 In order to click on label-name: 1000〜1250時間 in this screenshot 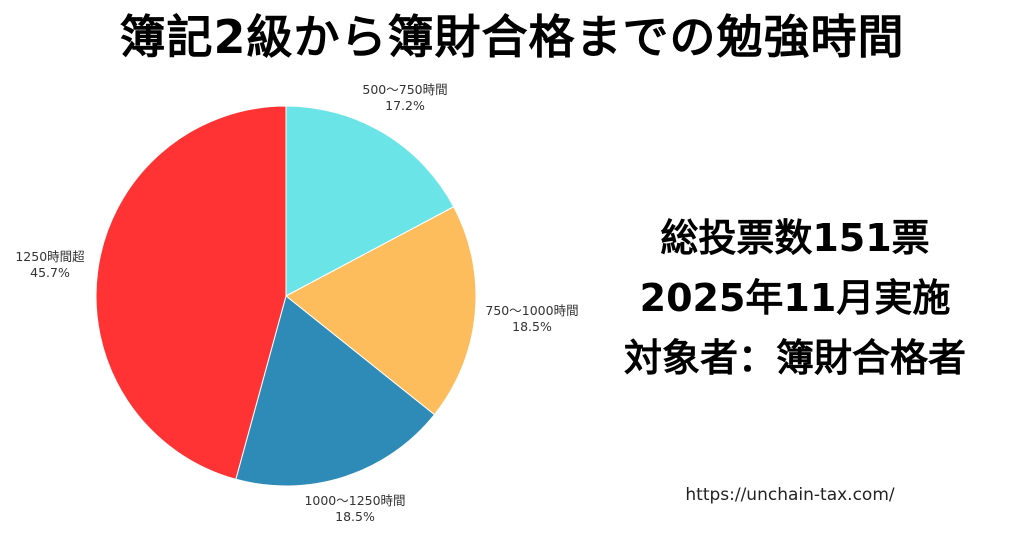, I will do `click(355, 500)`.